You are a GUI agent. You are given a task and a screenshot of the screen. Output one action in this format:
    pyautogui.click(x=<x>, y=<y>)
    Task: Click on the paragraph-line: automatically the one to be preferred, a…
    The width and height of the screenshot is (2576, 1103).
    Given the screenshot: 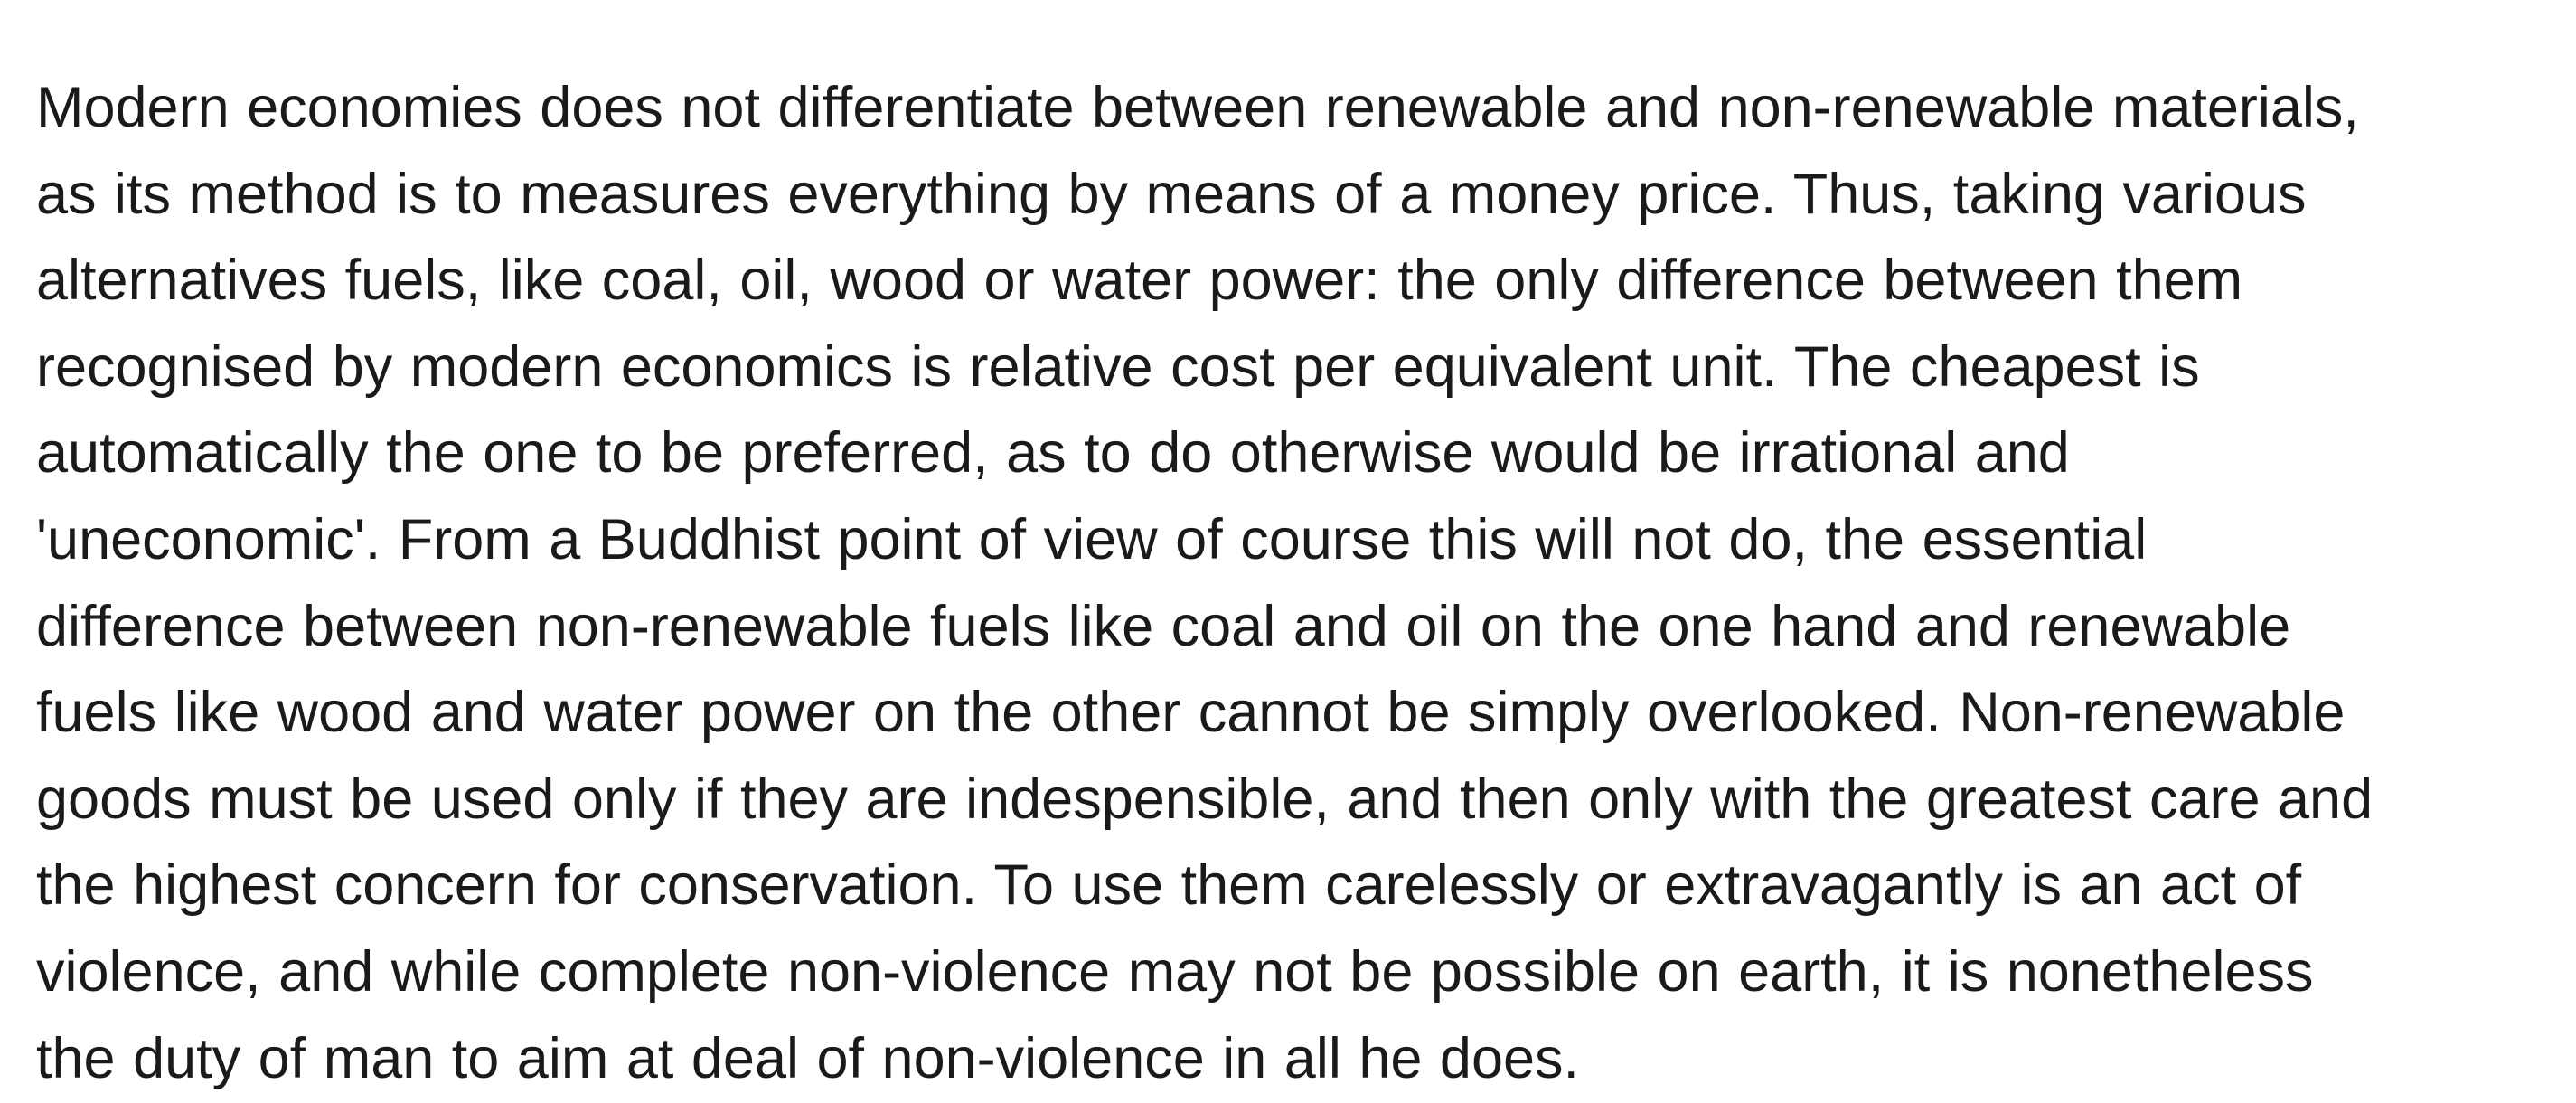 What is the action you would take?
    pyautogui.click(x=1053, y=453)
    